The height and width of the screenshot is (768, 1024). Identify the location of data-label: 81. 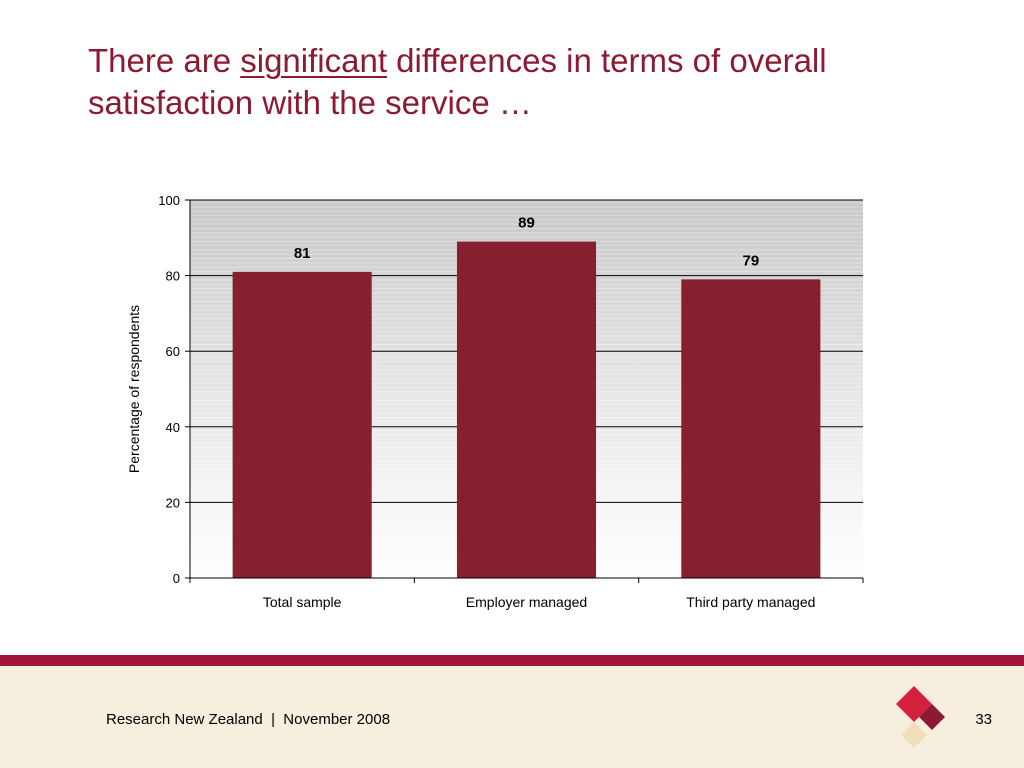
(302, 253).